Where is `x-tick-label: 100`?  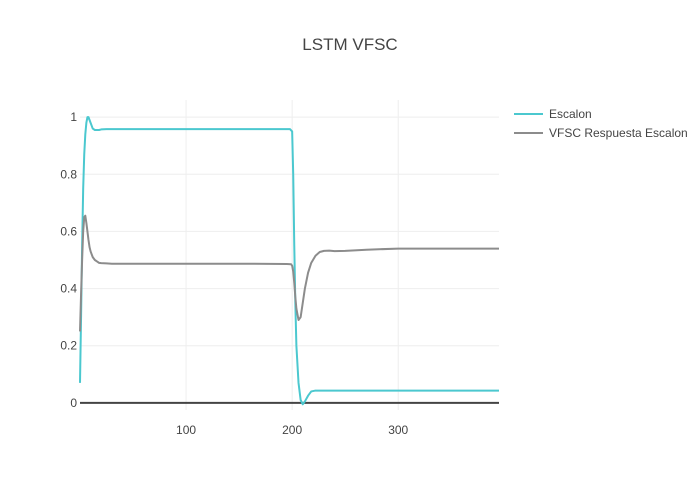 x-tick-label: 100 is located at coordinates (186, 430).